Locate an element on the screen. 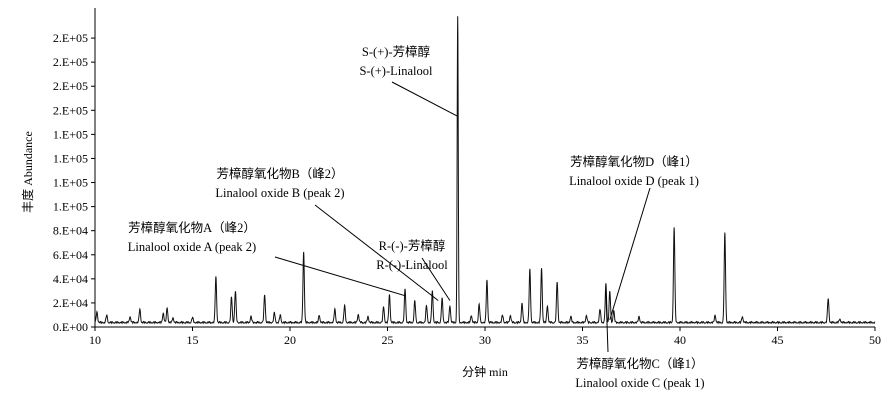  y-tick-label: 4.E+04 is located at coordinates (70, 279).